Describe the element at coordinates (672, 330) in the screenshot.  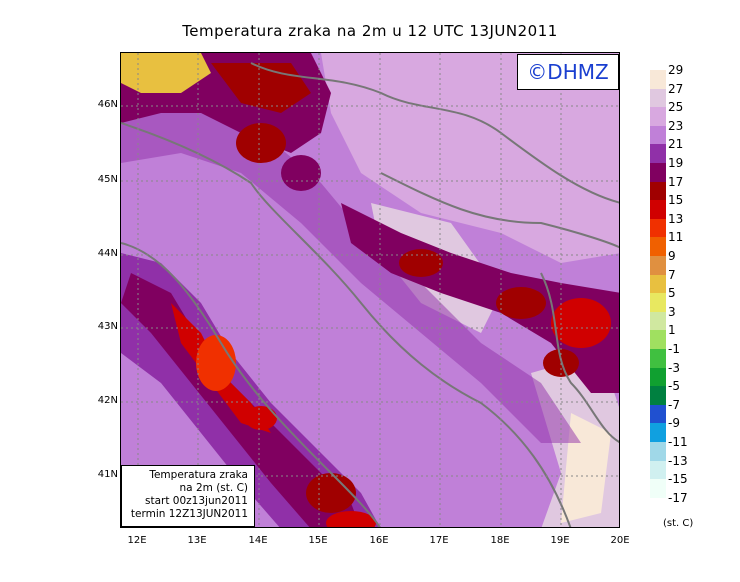
I see `legend-label: 1` at that location.